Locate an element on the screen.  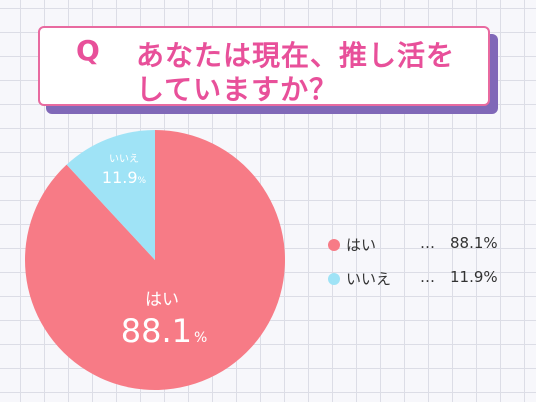
slice-label-no: いいえ is located at coordinates (124, 159).